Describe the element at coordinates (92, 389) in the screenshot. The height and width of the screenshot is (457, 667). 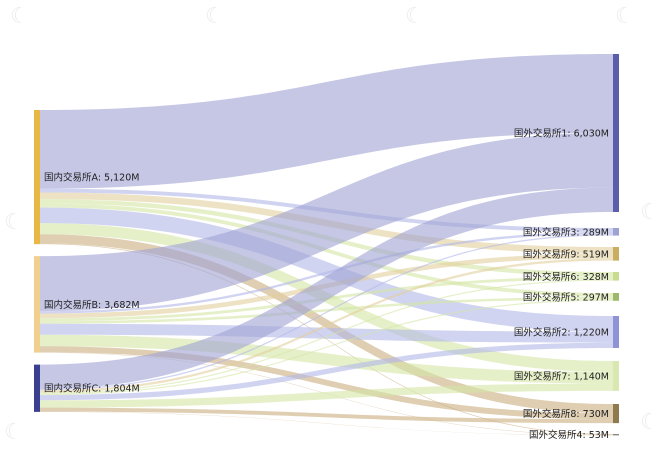
I see `source-label-C: 国内交易所C: 1,804M` at that location.